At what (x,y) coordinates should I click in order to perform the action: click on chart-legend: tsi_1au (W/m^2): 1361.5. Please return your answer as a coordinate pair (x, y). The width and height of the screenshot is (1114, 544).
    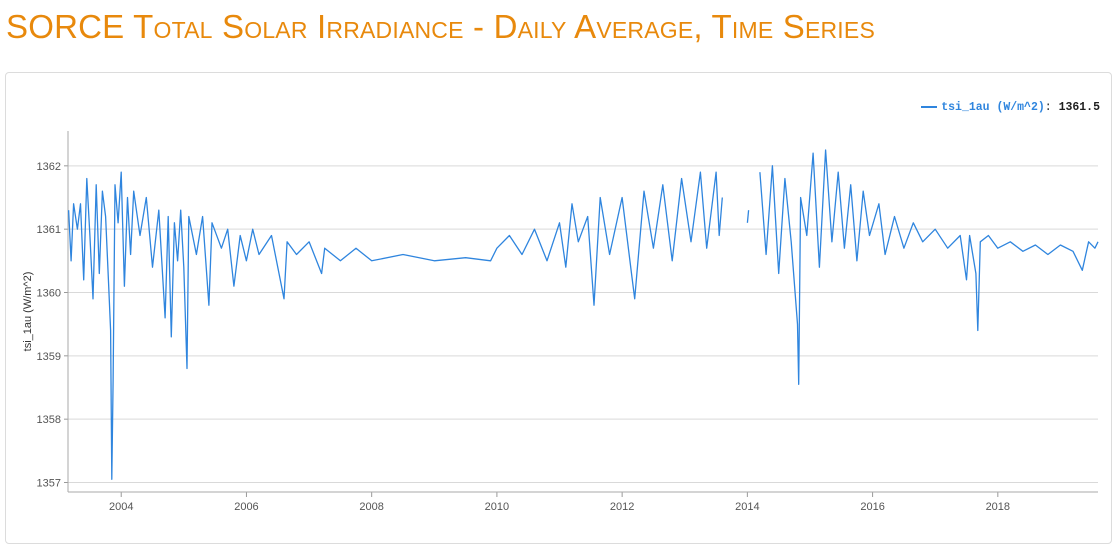
    Looking at the image, I should click on (1010, 107).